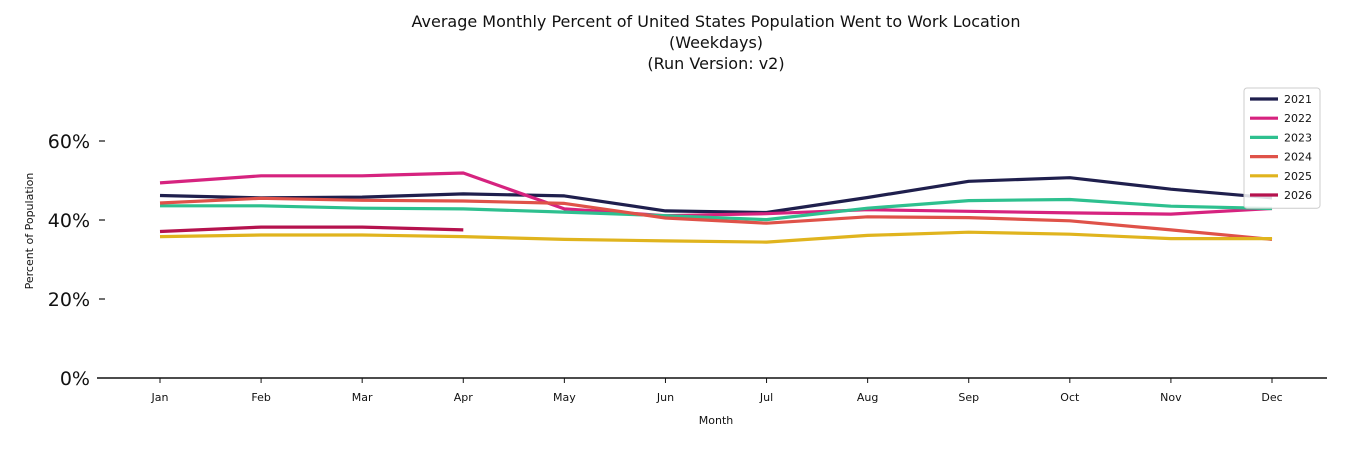 This screenshot has height=450, width=1350. What do you see at coordinates (715, 63) in the screenshot?
I see `chart-title-line-3: (Run Version: v2)` at bounding box center [715, 63].